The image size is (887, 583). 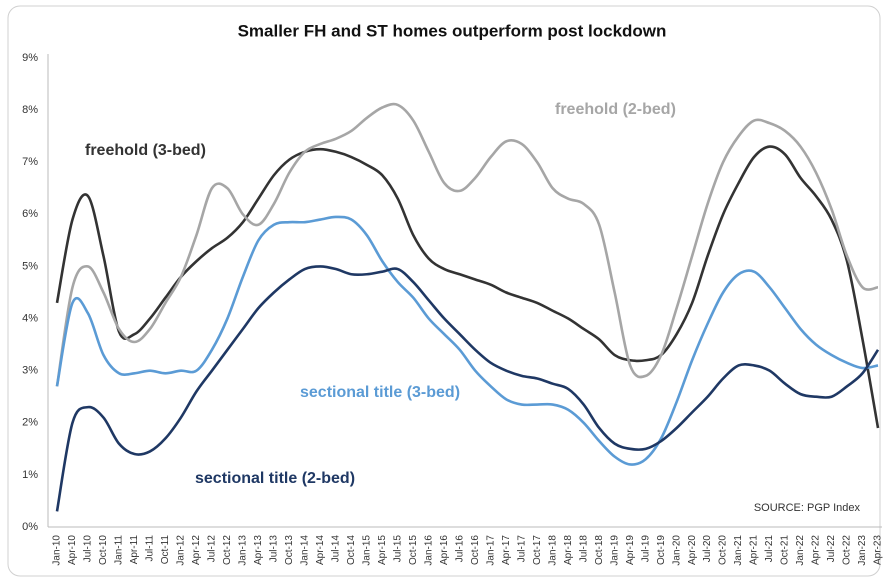 I want to click on x-tick-label: Oct-17, so click(x=537, y=550).